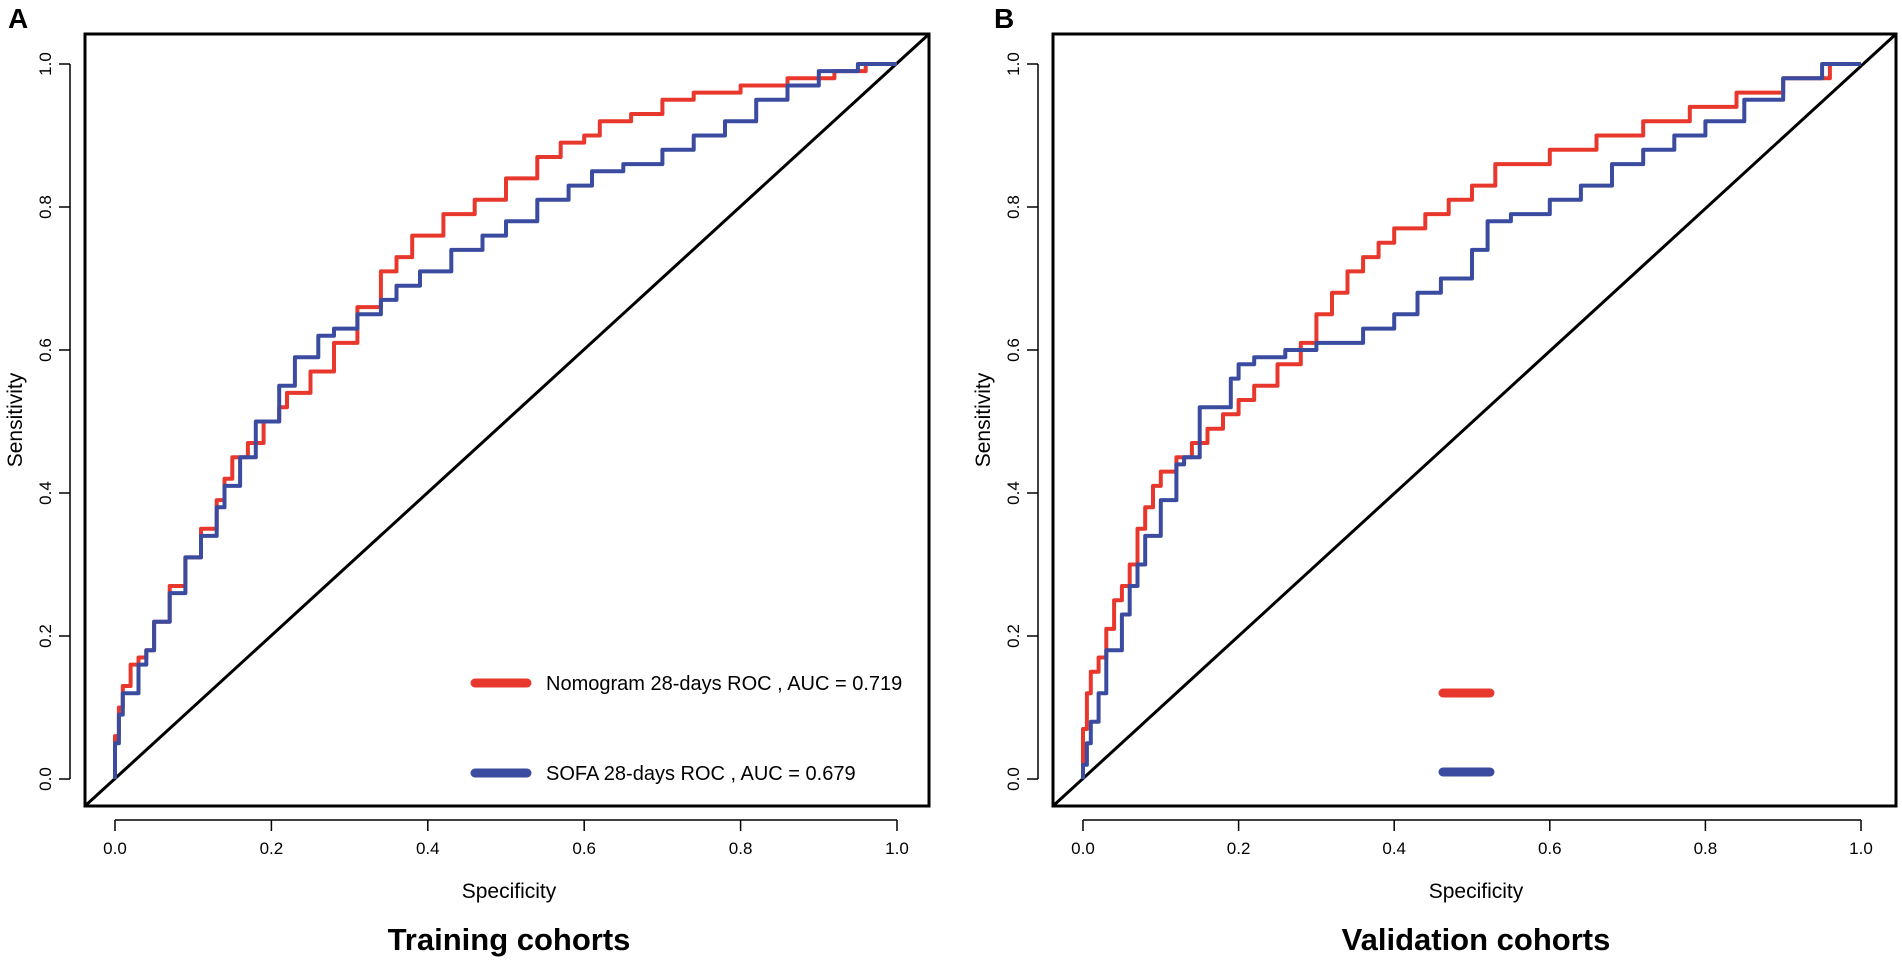  Describe the element at coordinates (1004, 18) in the screenshot. I see `panel-b-letter: B` at that location.